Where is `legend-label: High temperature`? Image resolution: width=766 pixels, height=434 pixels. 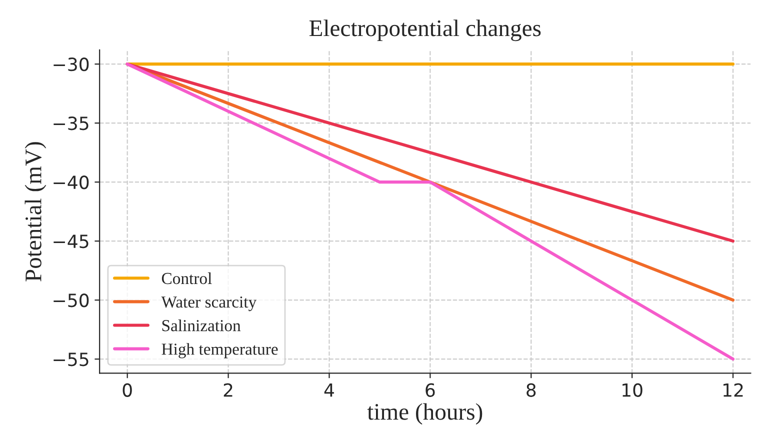
legend-label: High temperature is located at coordinates (220, 350).